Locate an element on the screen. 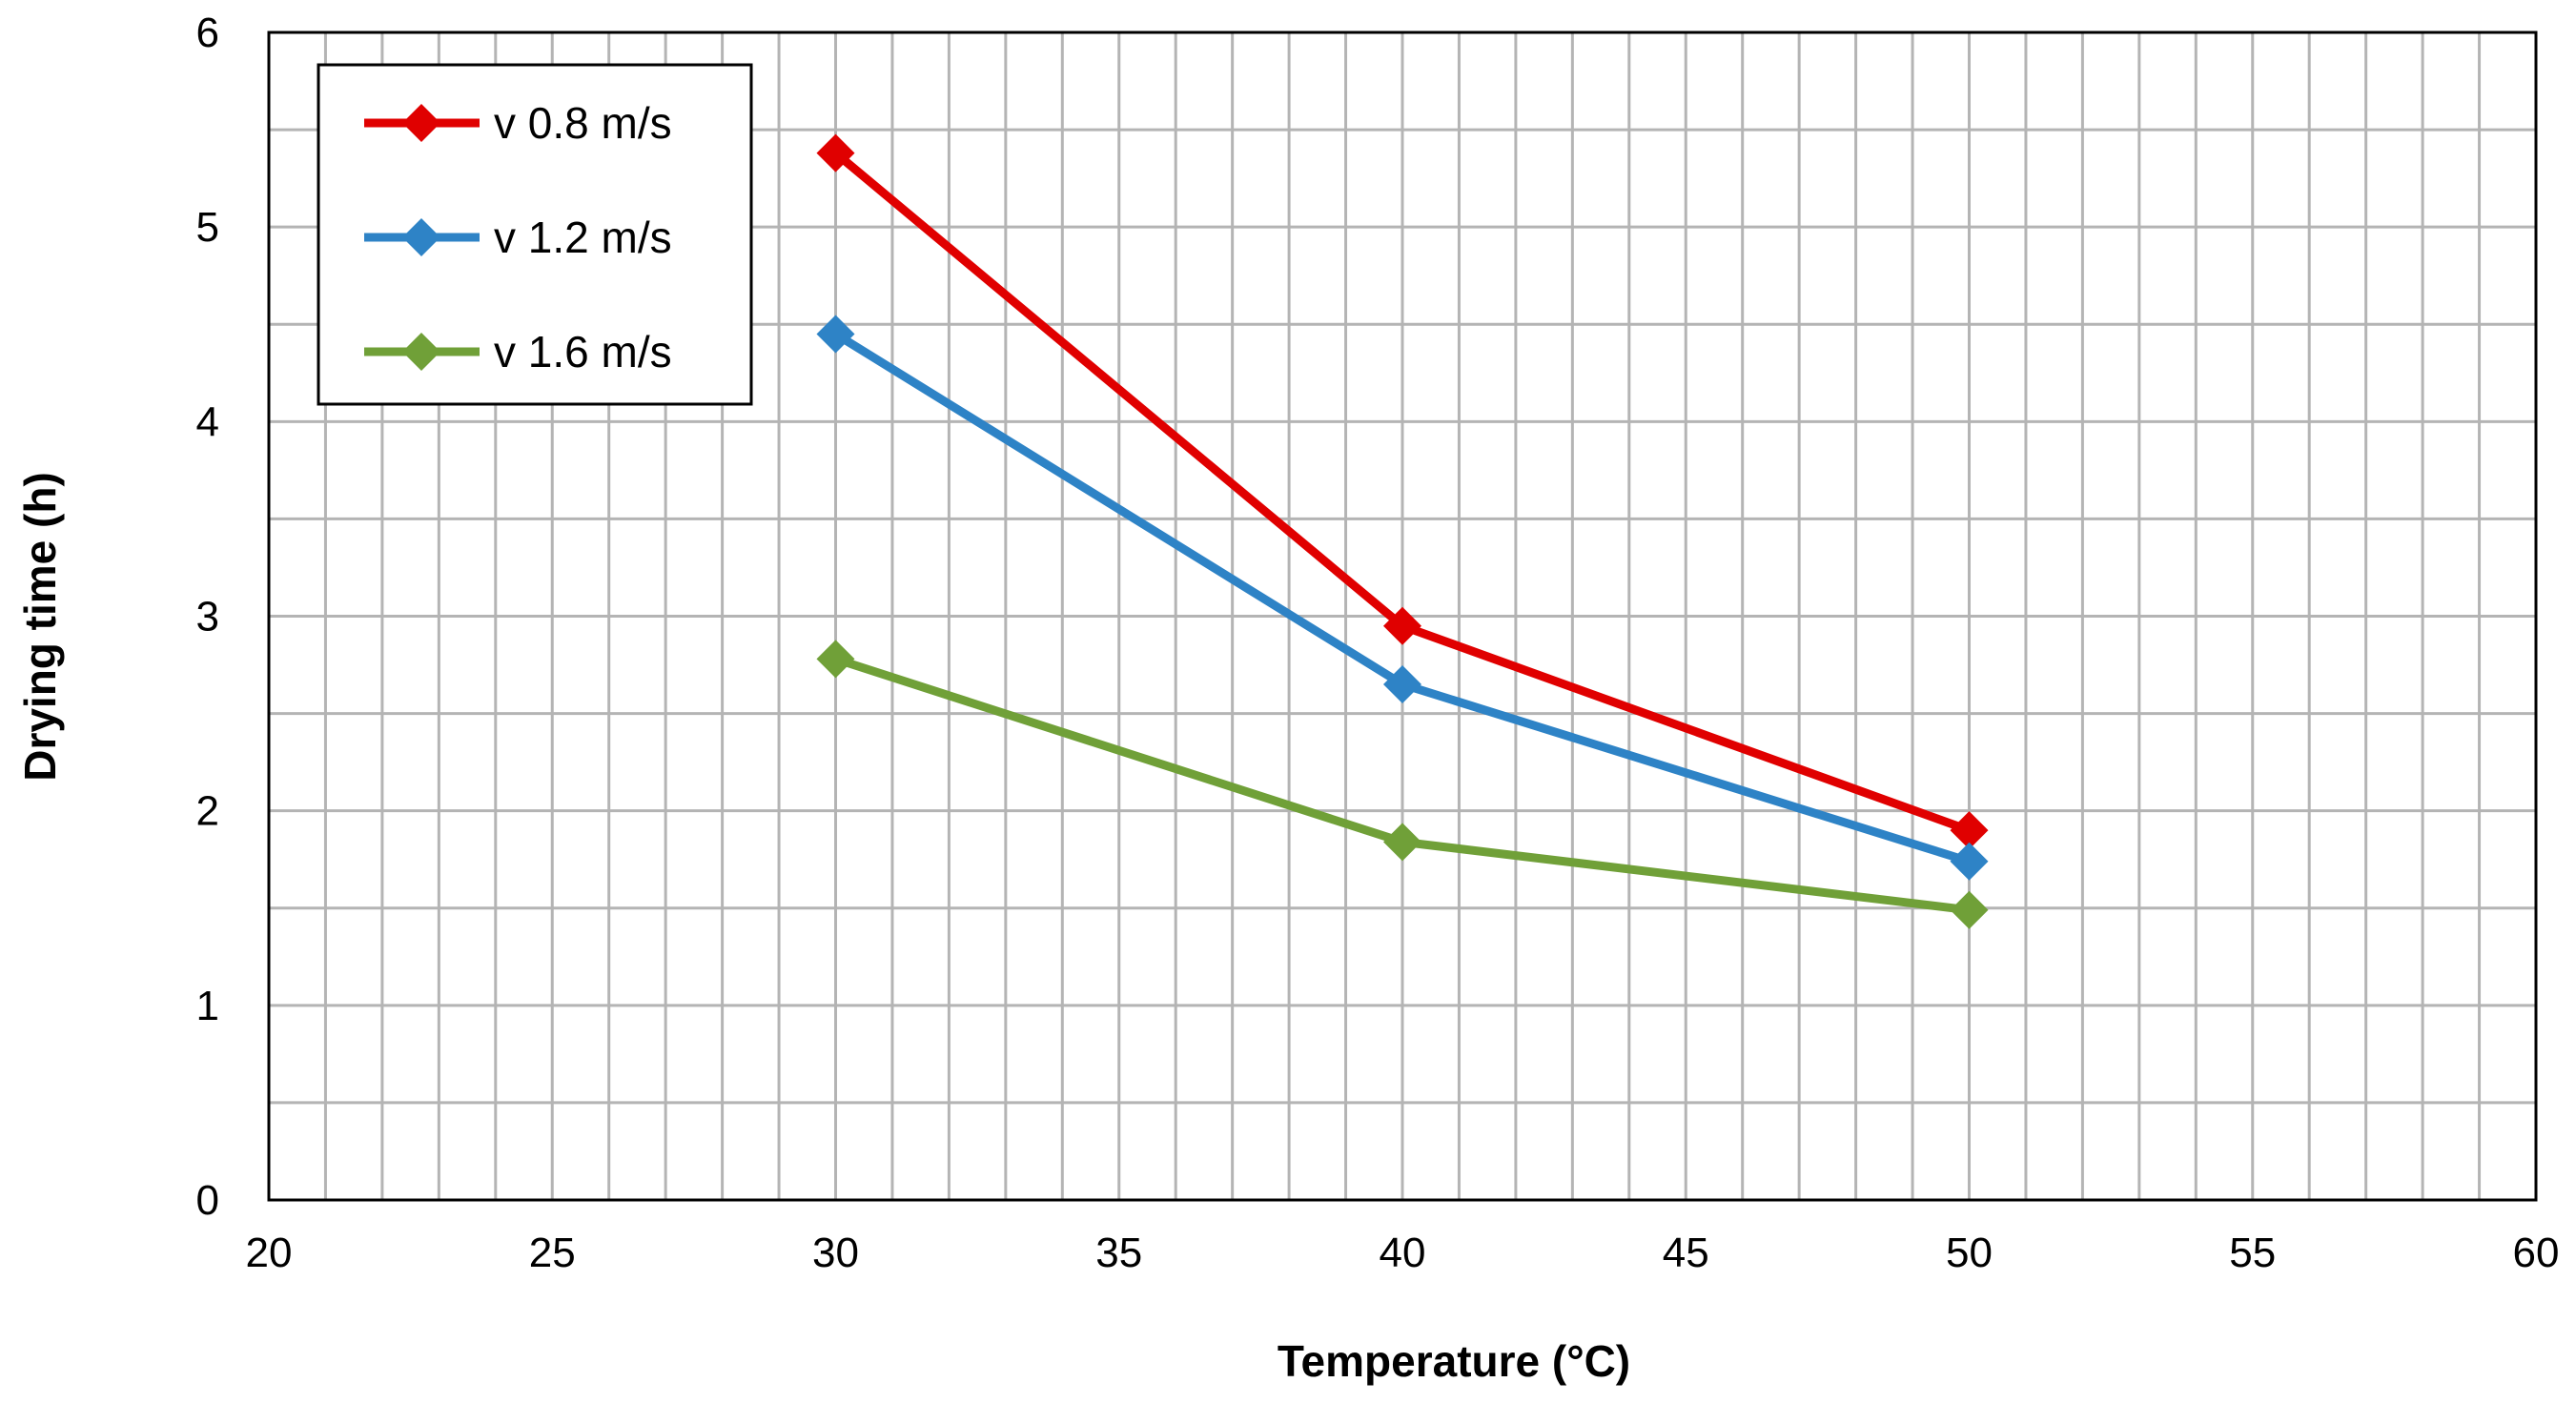 This screenshot has height=1403, width=2576. x-tick-label: 20 is located at coordinates (269, 1253).